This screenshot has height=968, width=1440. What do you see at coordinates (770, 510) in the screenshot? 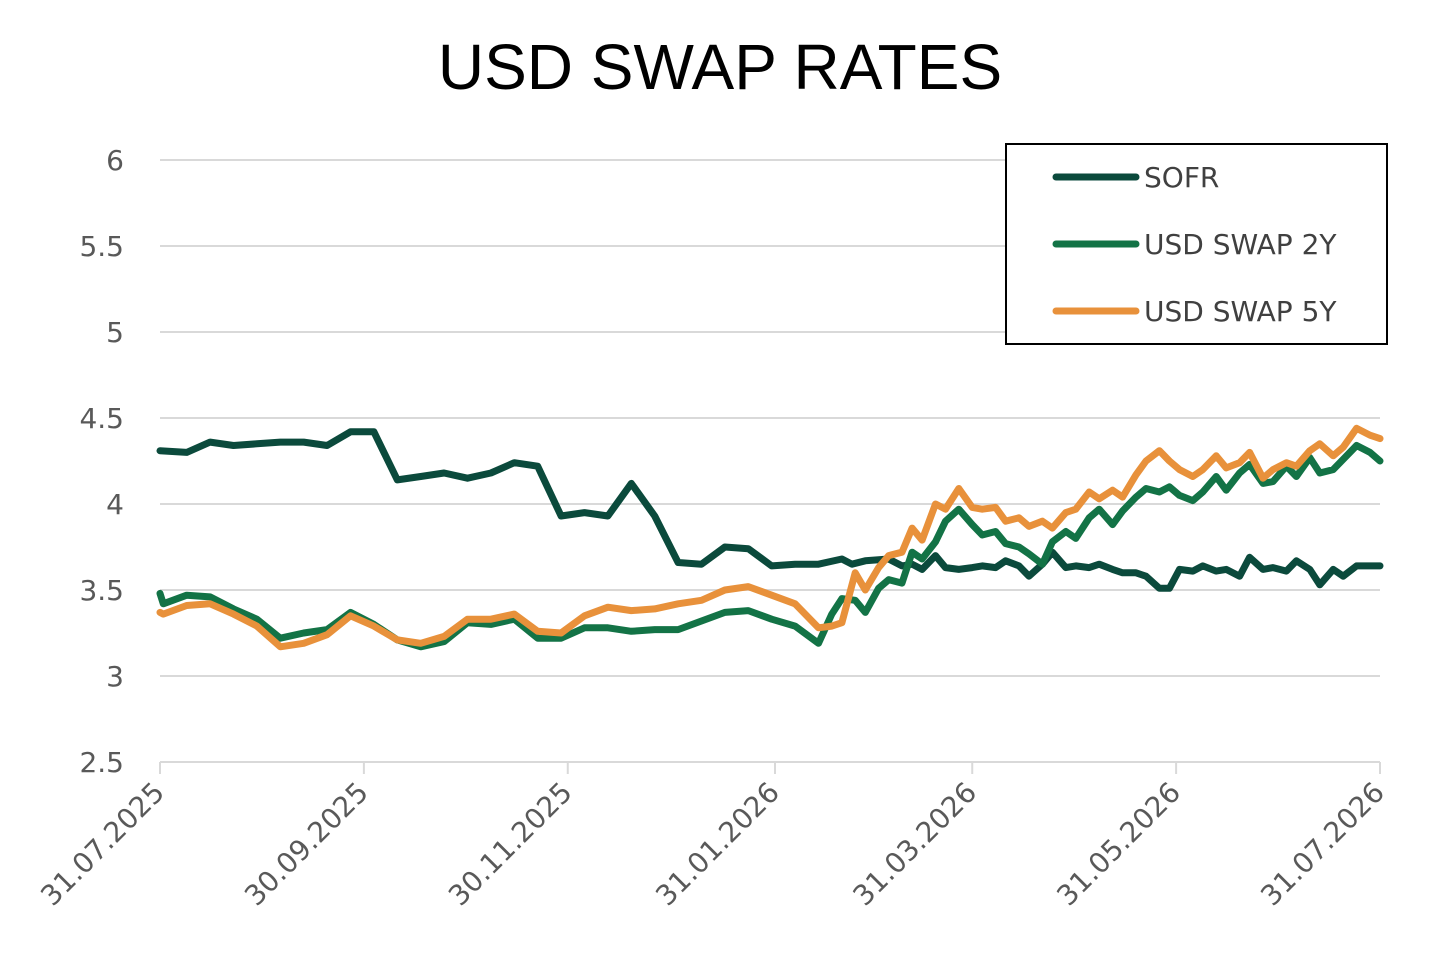
I see `series-line-sofr` at bounding box center [770, 510].